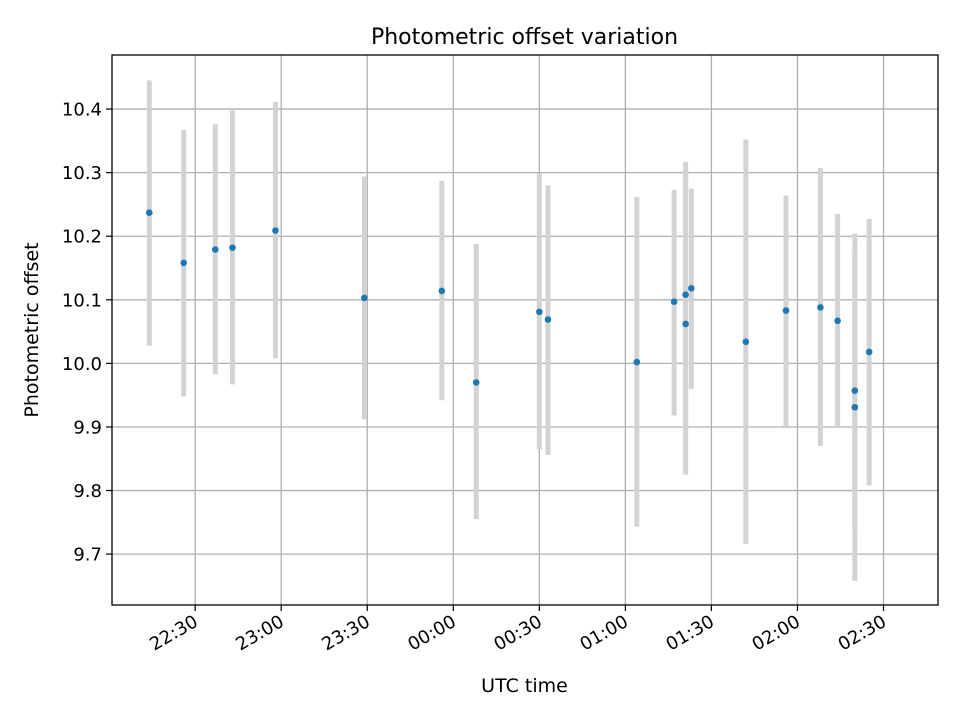 This screenshot has height=720, width=960. I want to click on x-tick-label: 22:30, so click(173, 633).